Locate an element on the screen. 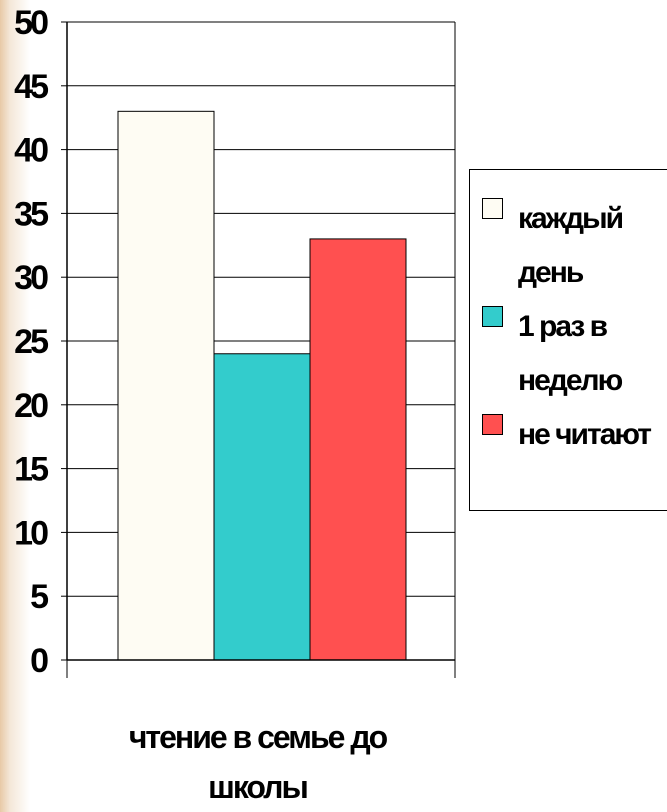  legend-label-none-line1: не читают is located at coordinates (585, 434).